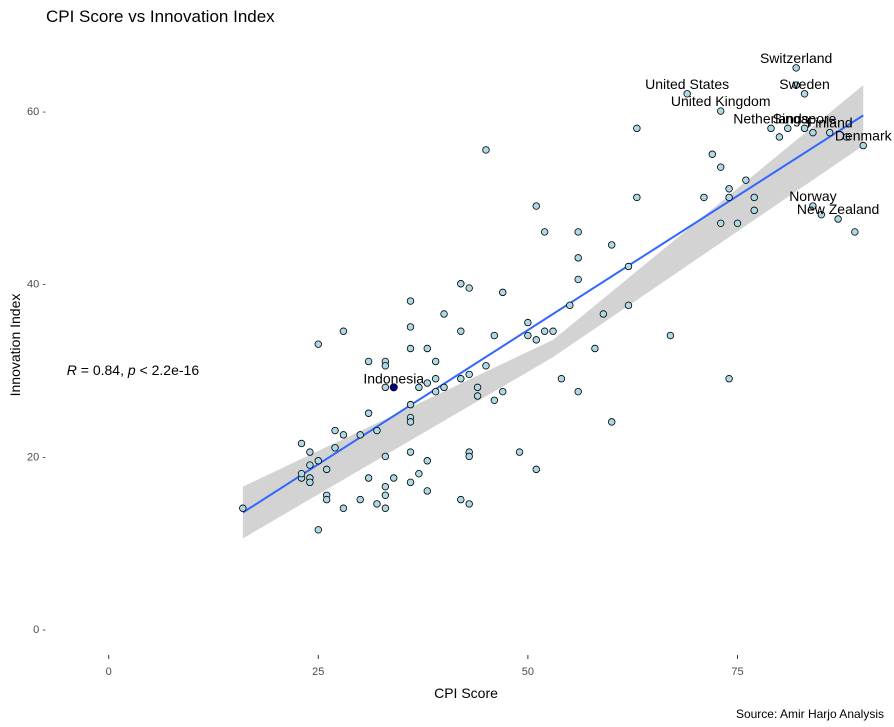 Image resolution: width=894 pixels, height=727 pixels. What do you see at coordinates (812, 196) in the screenshot?
I see `country-label: Norway` at bounding box center [812, 196].